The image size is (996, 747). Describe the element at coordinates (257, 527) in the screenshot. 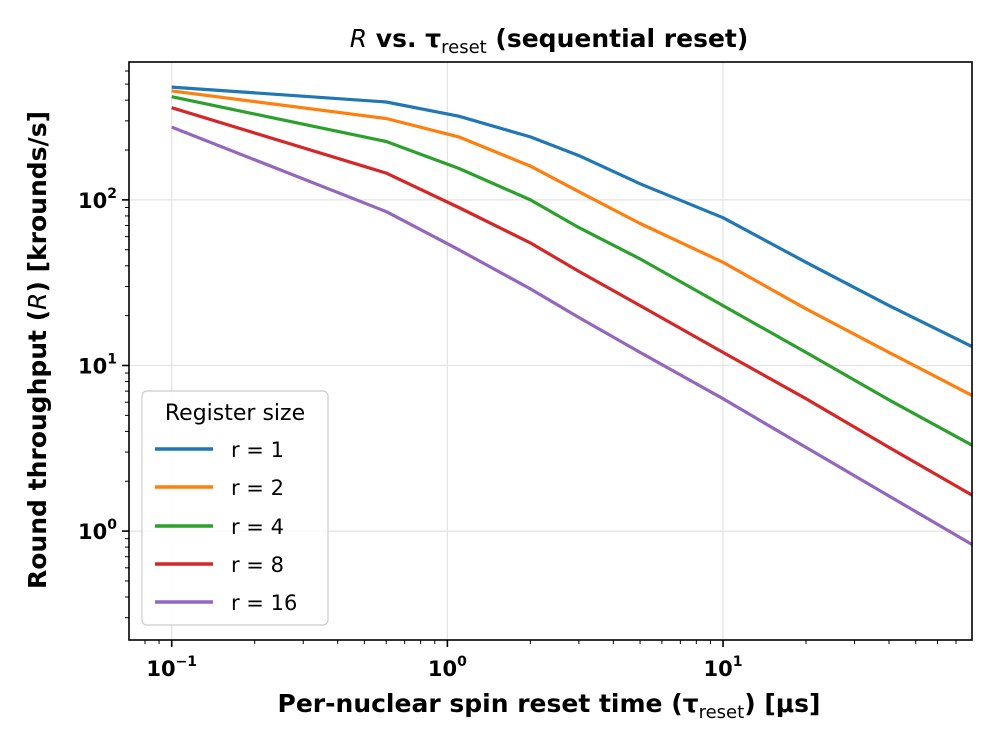

I see `legend-label: r = 4` at that location.